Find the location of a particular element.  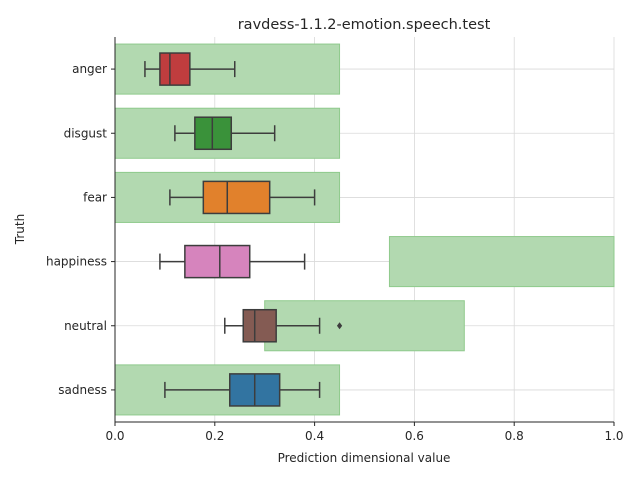

y-tick-label-happiness: happiness is located at coordinates (76, 262).